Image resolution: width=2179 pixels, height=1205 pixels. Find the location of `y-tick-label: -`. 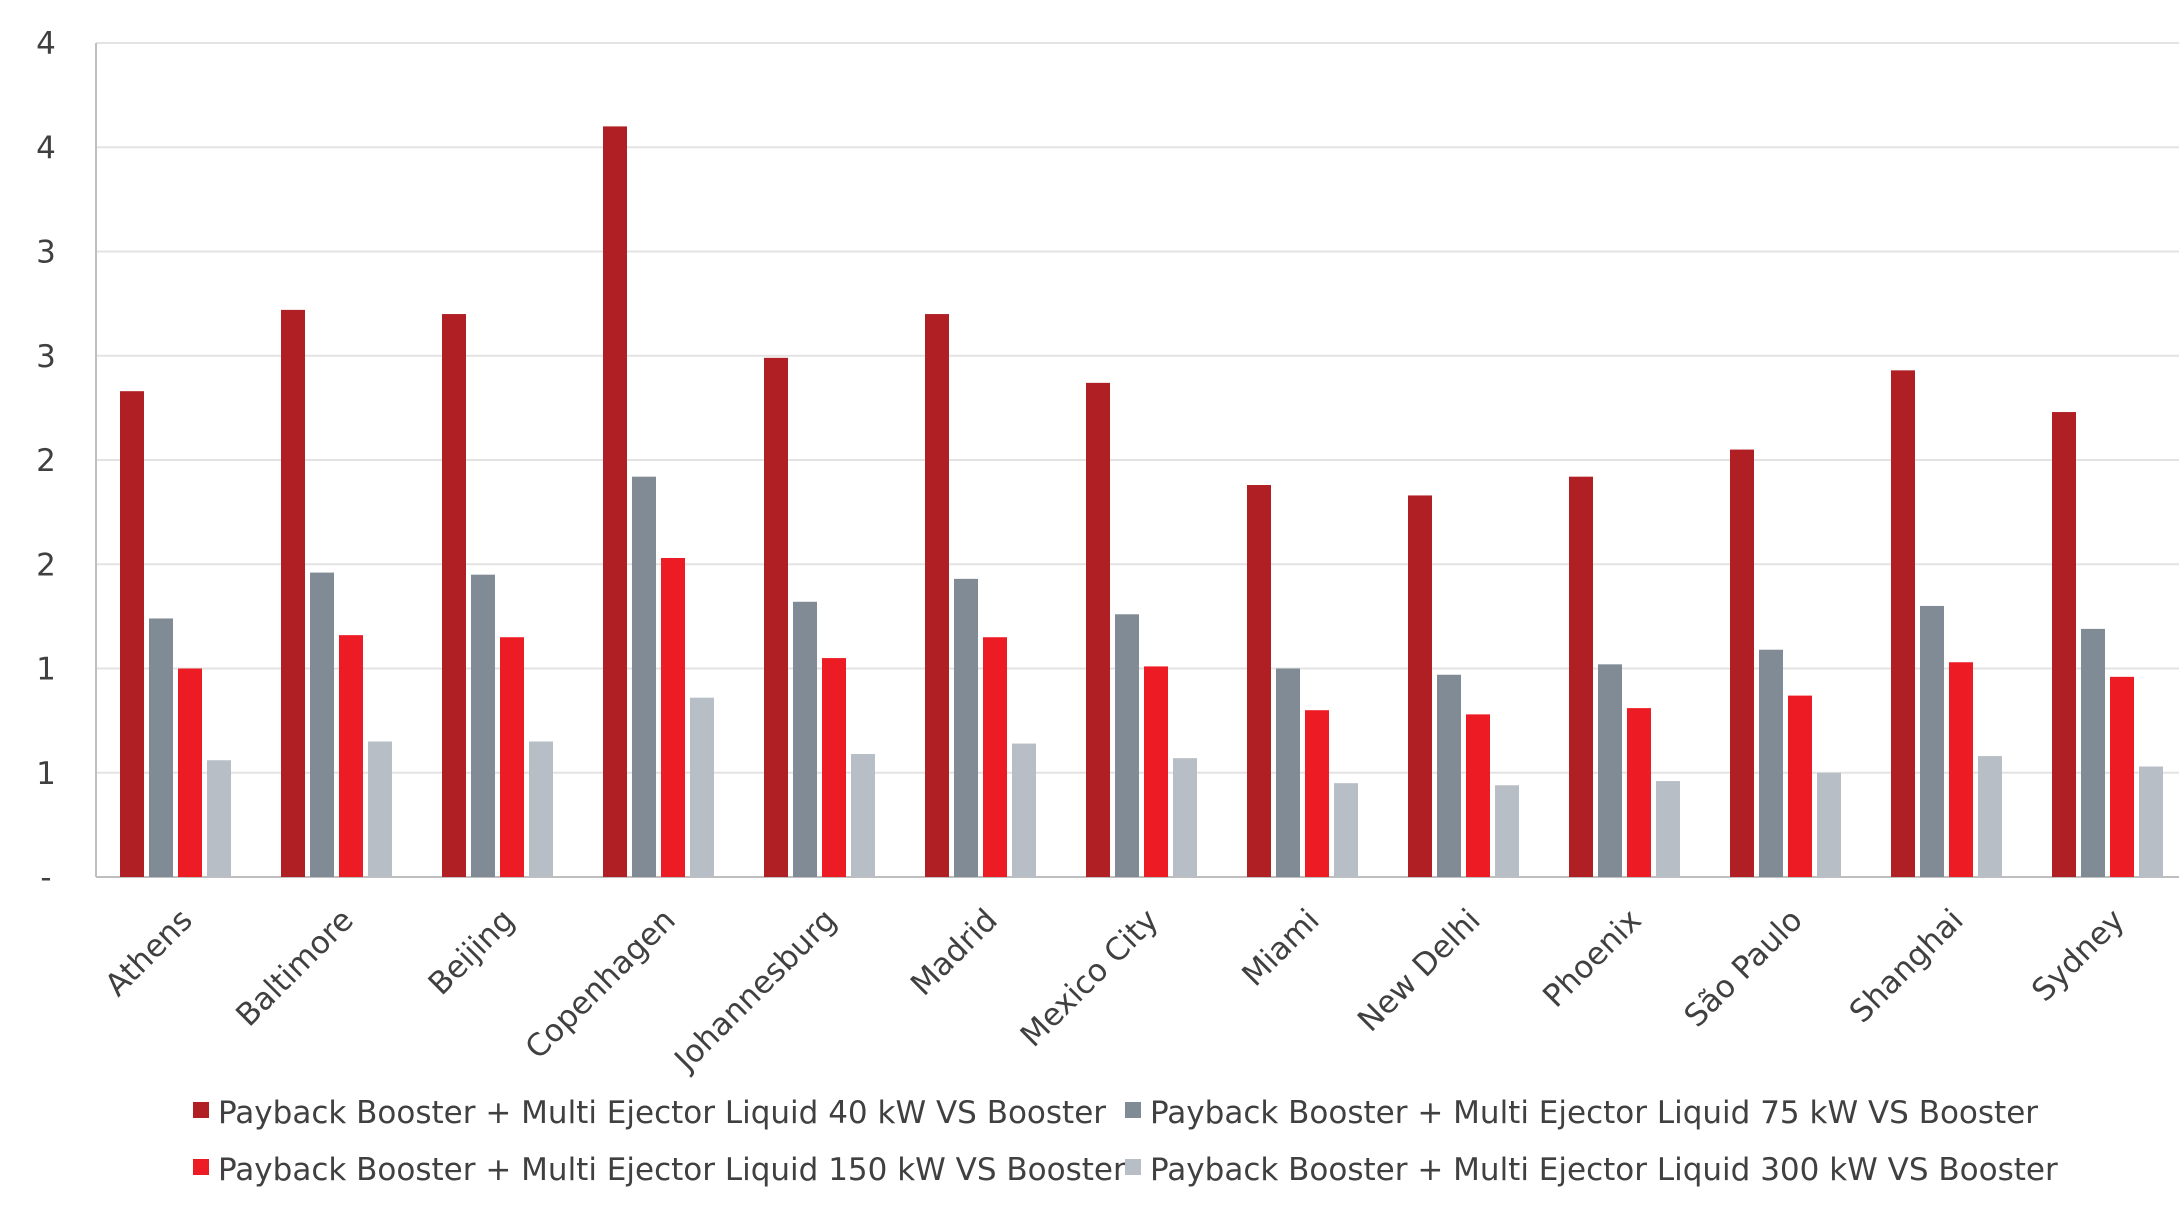

y-tick-label: - is located at coordinates (45, 878).